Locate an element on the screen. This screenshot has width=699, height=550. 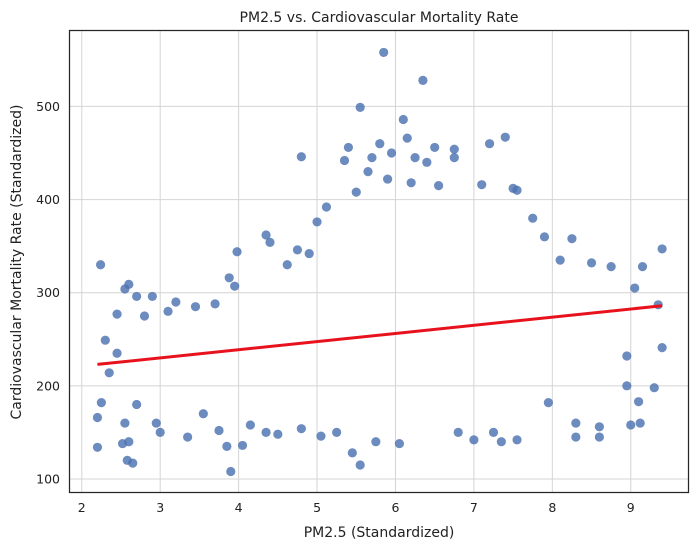
x-tick-labels: 2 3 4 5 6 7 8 9 is located at coordinates (356, 507).